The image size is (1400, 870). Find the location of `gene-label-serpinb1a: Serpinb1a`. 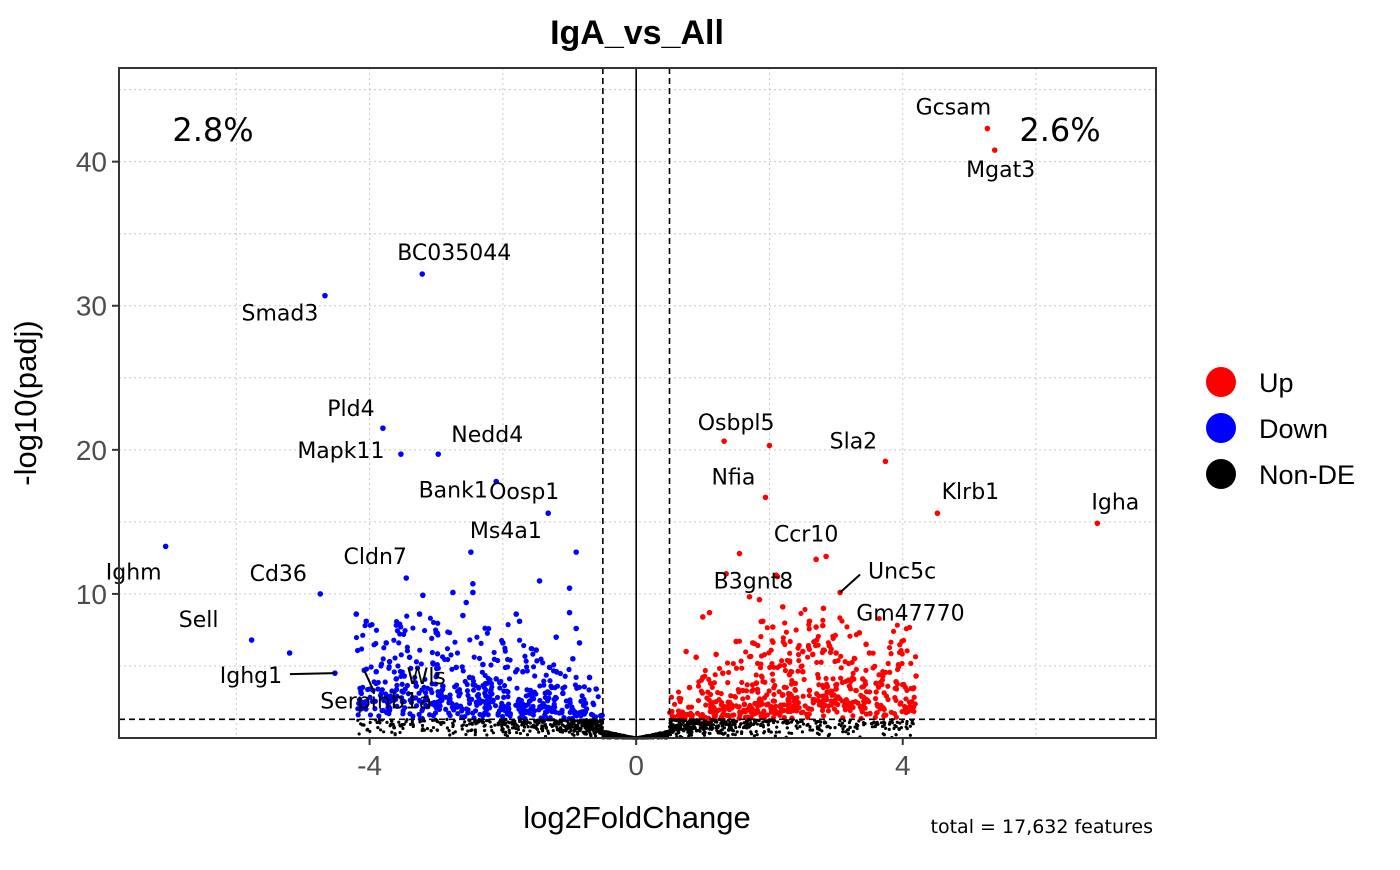

gene-label-serpinb1a: Serpinb1a is located at coordinates (376, 701).